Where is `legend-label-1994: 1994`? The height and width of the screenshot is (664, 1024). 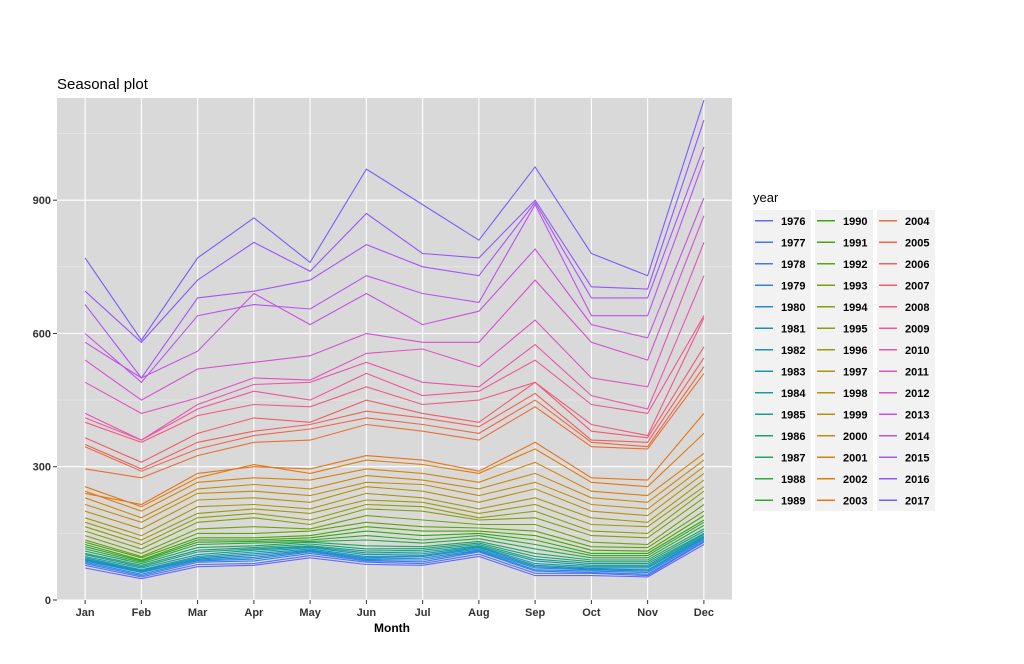 legend-label-1994: 1994 is located at coordinates (855, 308).